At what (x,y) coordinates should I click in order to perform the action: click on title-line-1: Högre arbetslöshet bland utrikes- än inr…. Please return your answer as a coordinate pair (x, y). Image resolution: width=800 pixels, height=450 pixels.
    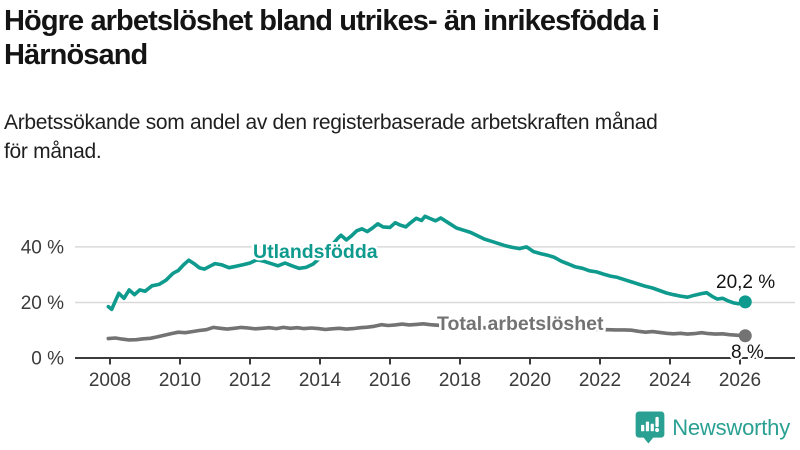
    Looking at the image, I should click on (332, 21).